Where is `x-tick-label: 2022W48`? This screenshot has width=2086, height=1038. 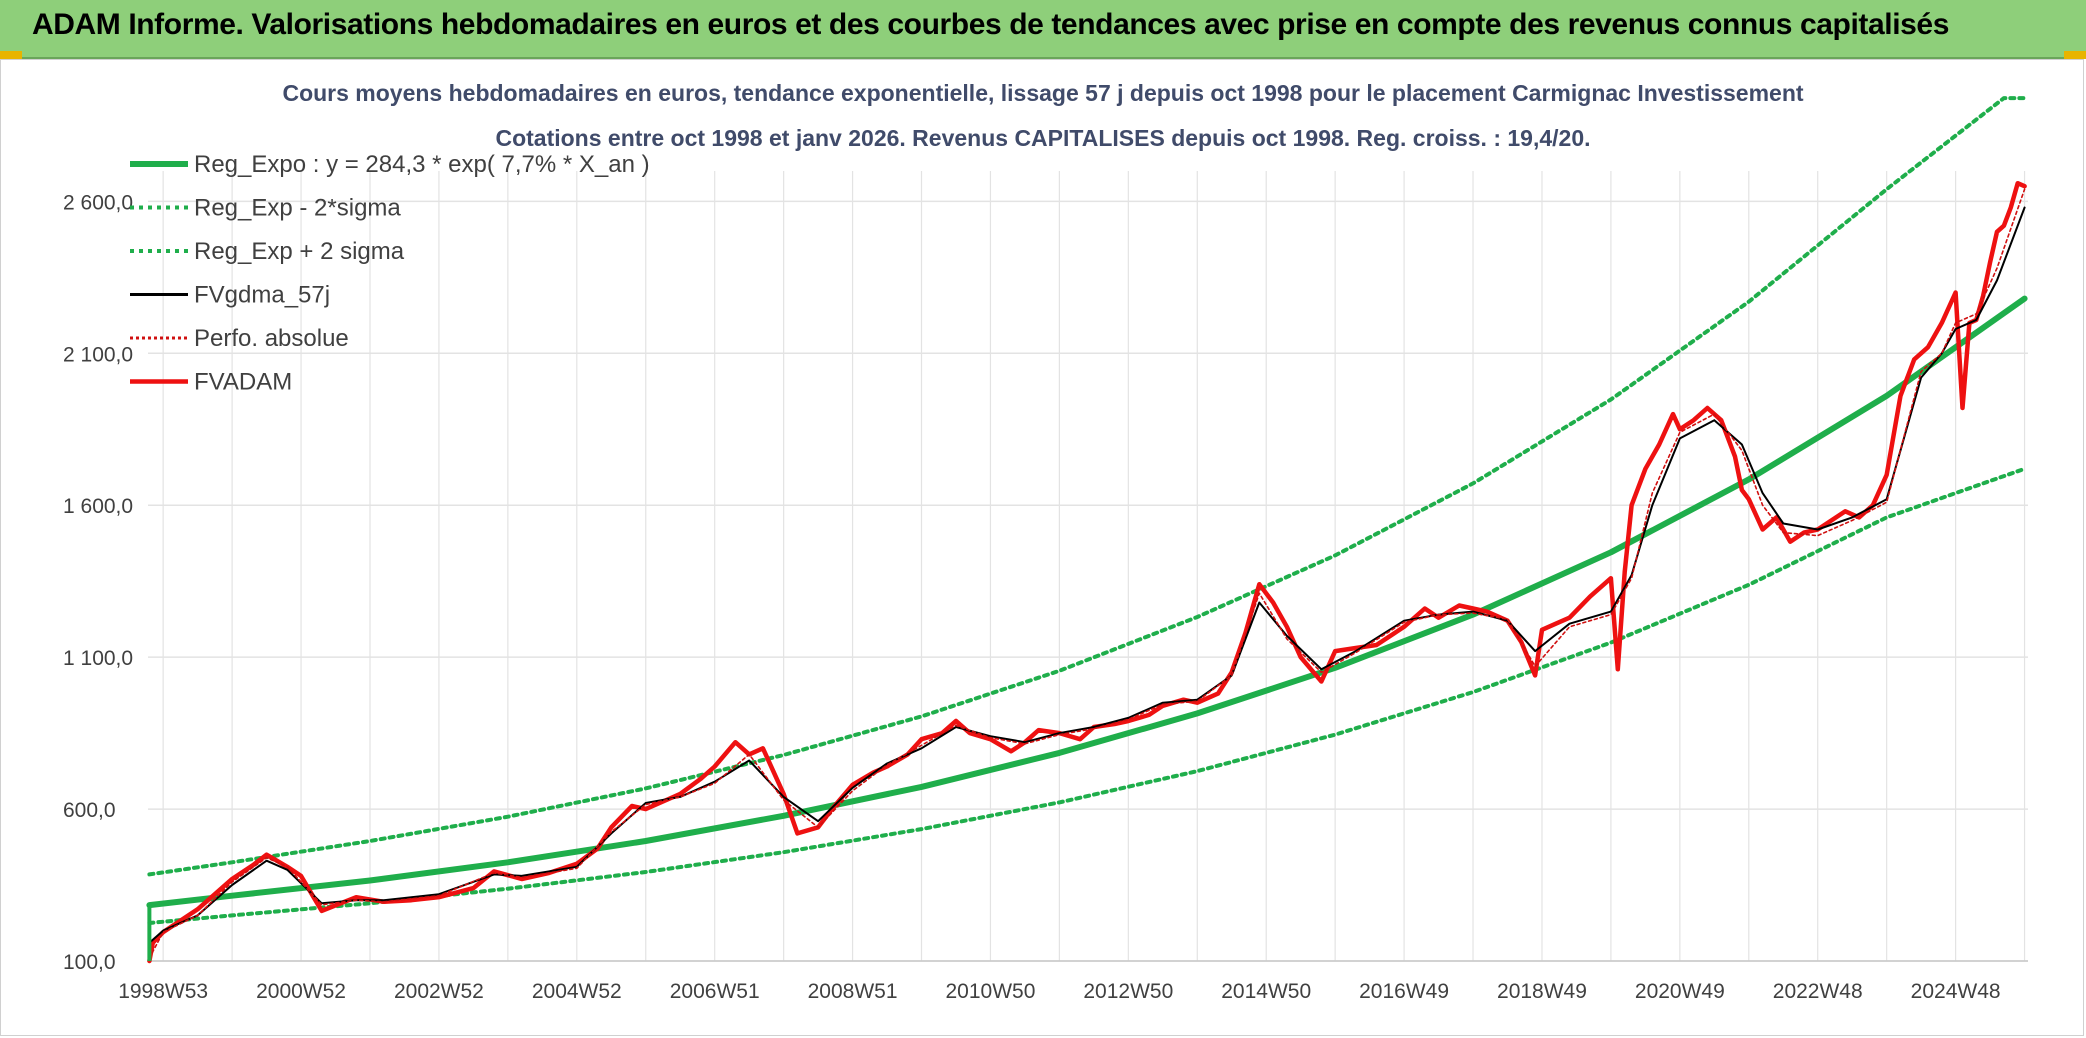 x-tick-label: 2022W48 is located at coordinates (1818, 991).